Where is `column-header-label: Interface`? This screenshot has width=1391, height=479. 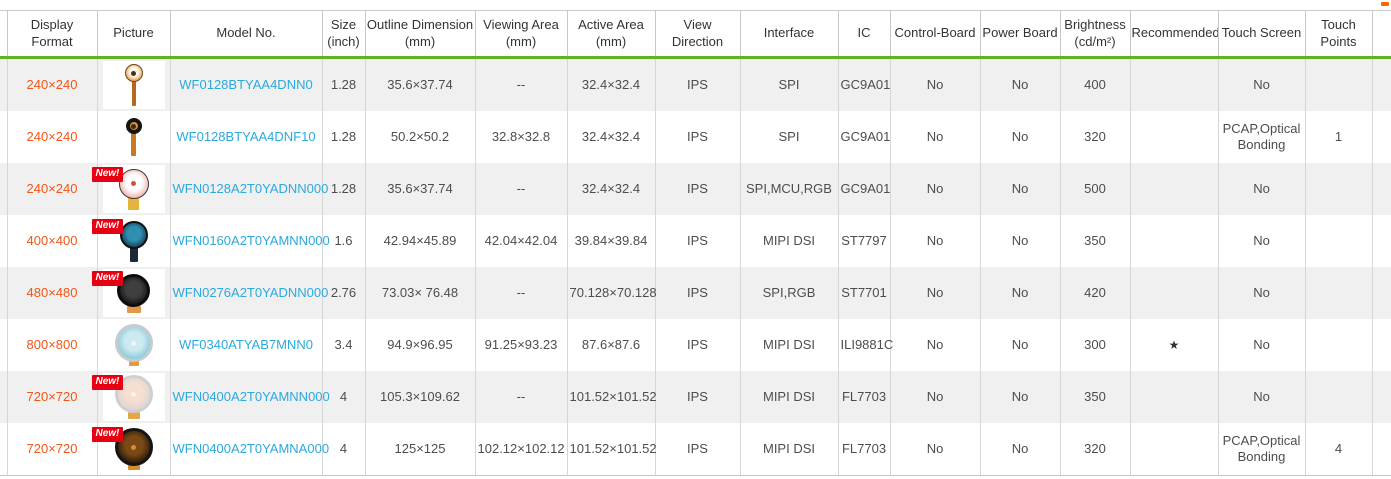
column-header-label: Interface is located at coordinates (789, 33).